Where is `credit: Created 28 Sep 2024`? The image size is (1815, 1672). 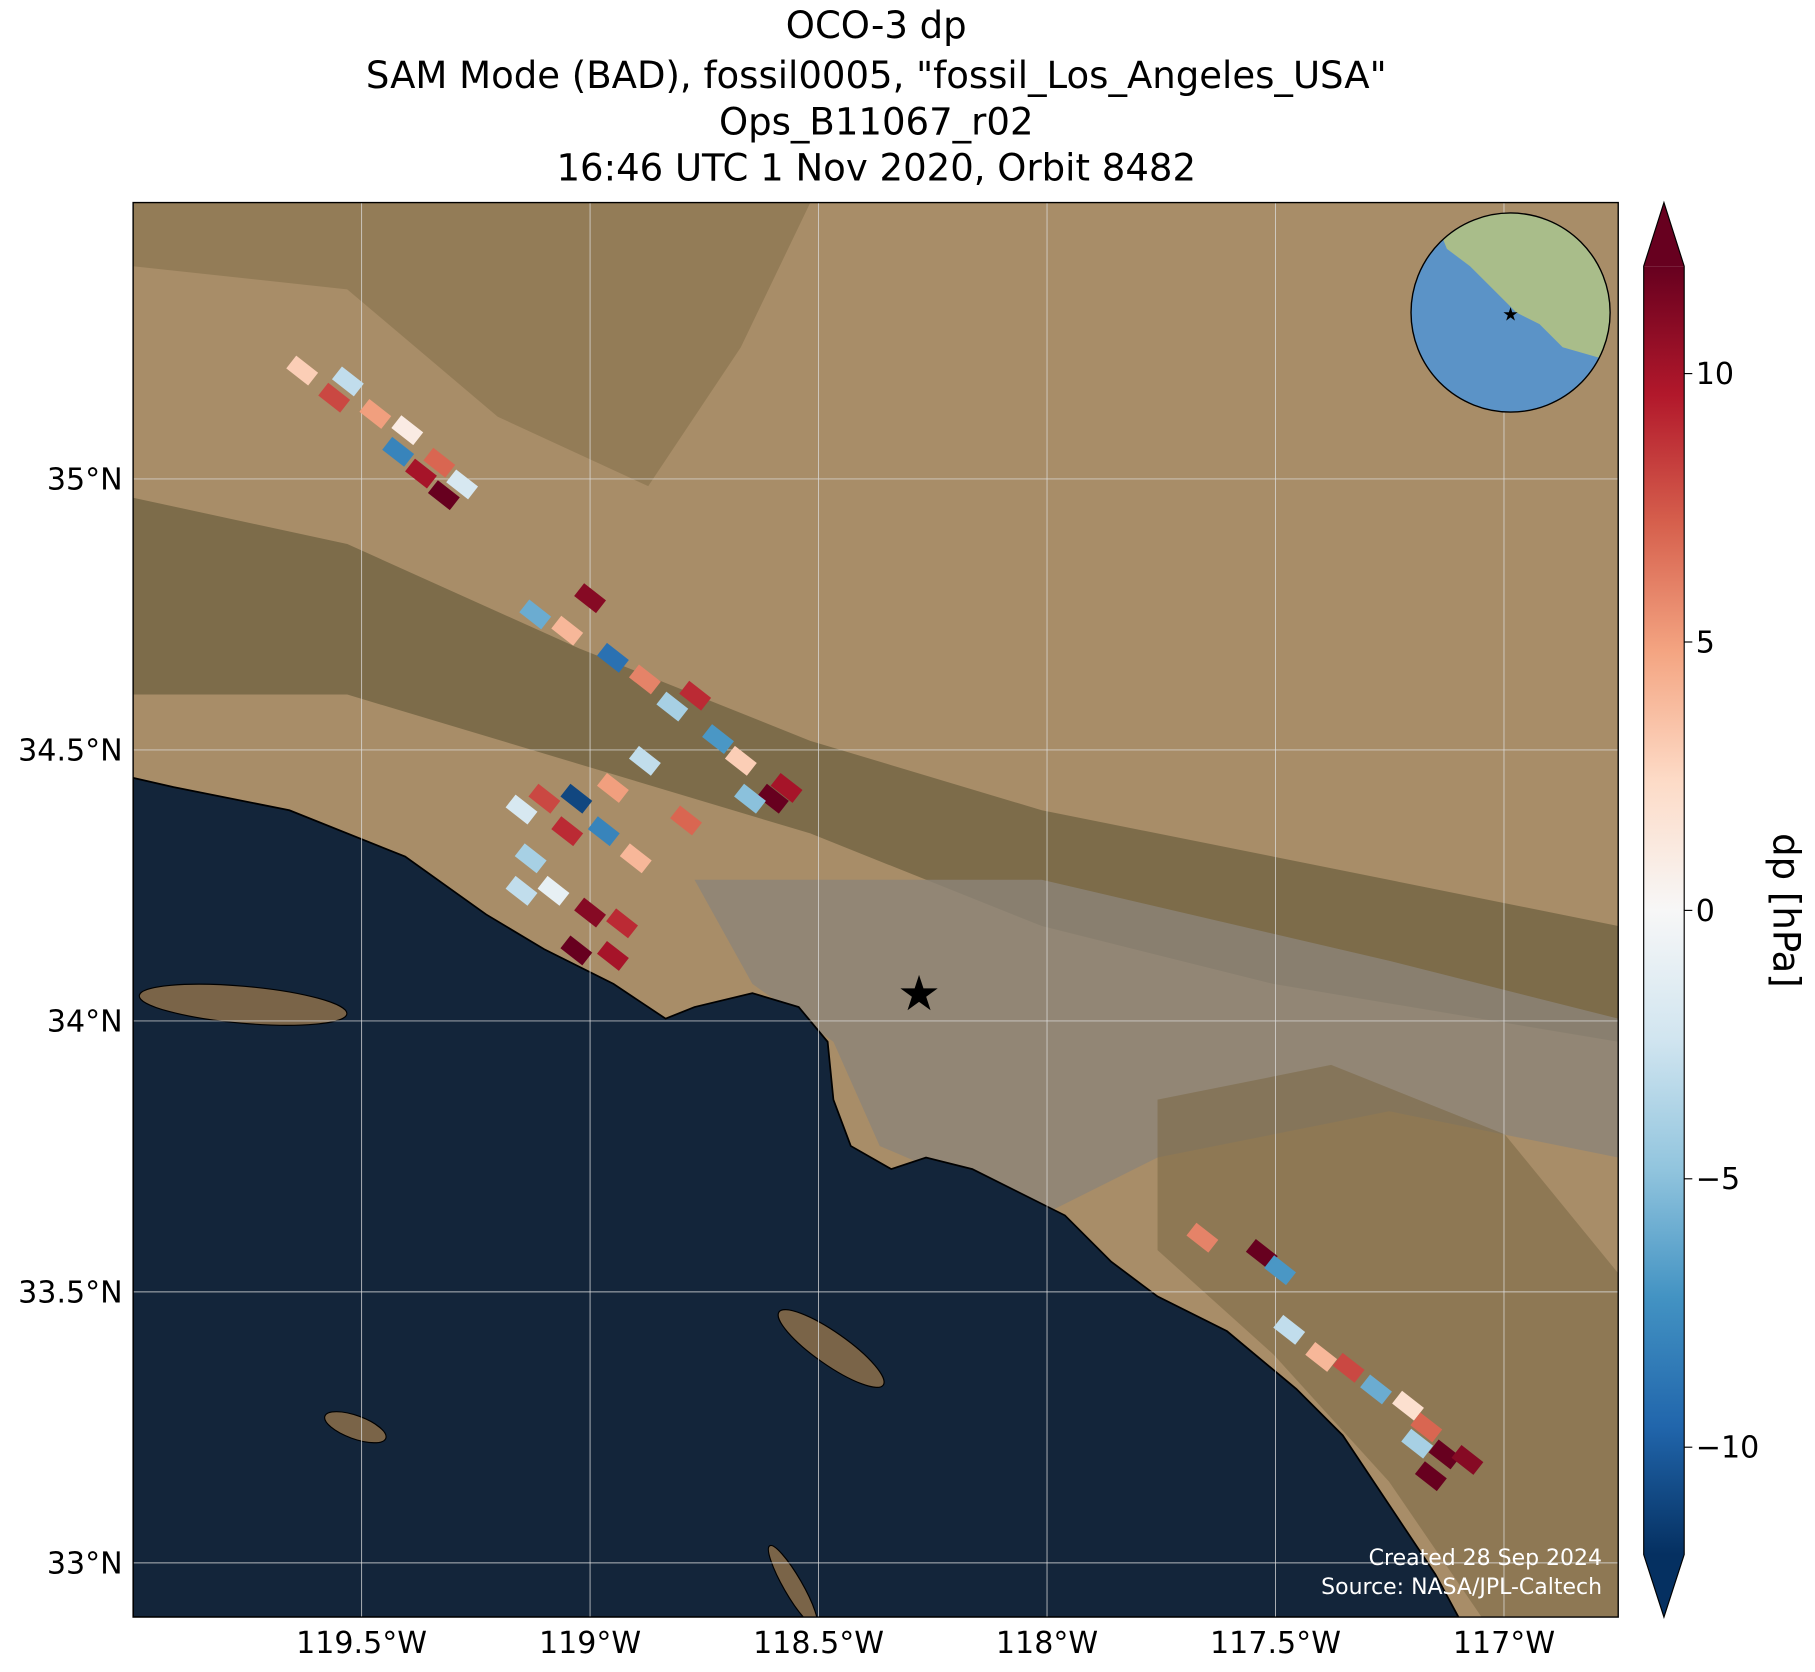
credit: Created 28 Sep 2024 is located at coordinates (1485, 1558).